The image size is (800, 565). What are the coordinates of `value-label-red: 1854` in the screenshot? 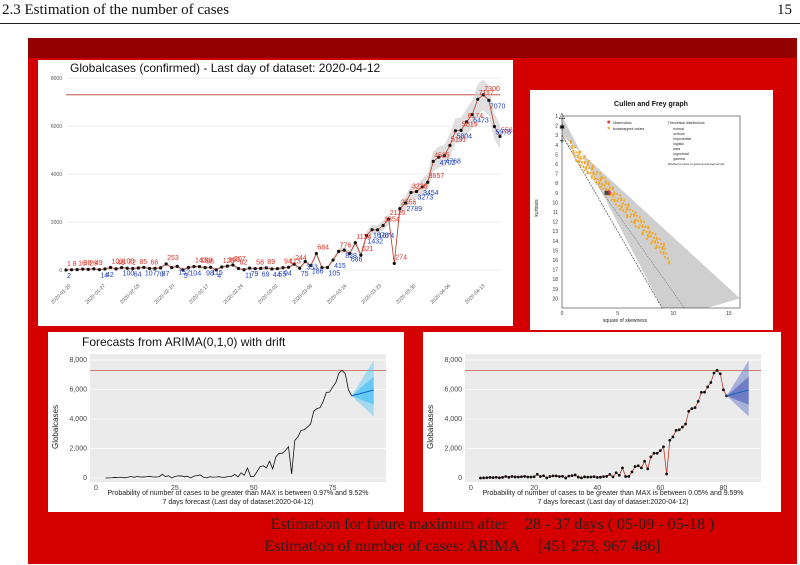 It's located at (392, 220).